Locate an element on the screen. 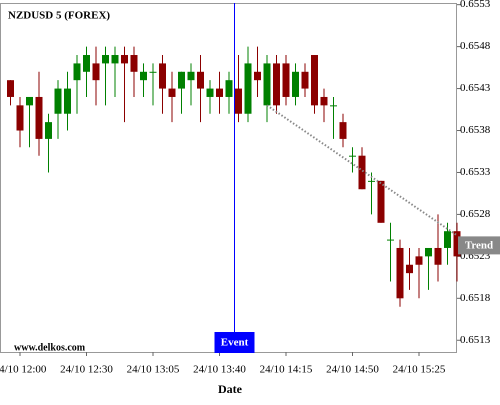  y-tick-label: 0.6518 is located at coordinates (475, 298).